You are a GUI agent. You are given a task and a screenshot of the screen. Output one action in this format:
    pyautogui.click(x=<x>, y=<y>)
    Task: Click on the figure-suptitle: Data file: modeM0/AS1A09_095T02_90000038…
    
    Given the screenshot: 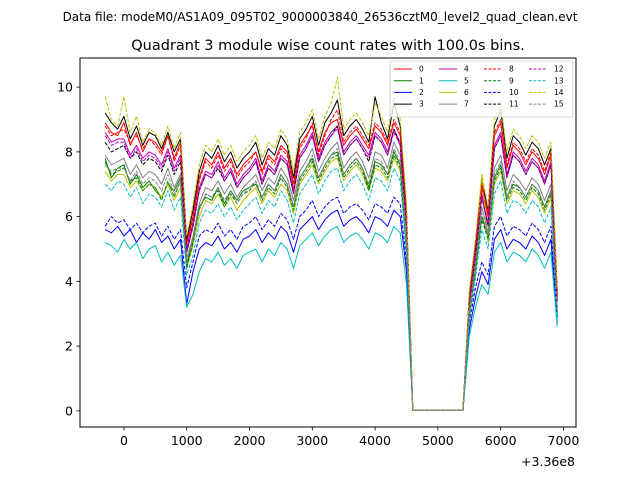 What is the action you would take?
    pyautogui.click(x=320, y=17)
    